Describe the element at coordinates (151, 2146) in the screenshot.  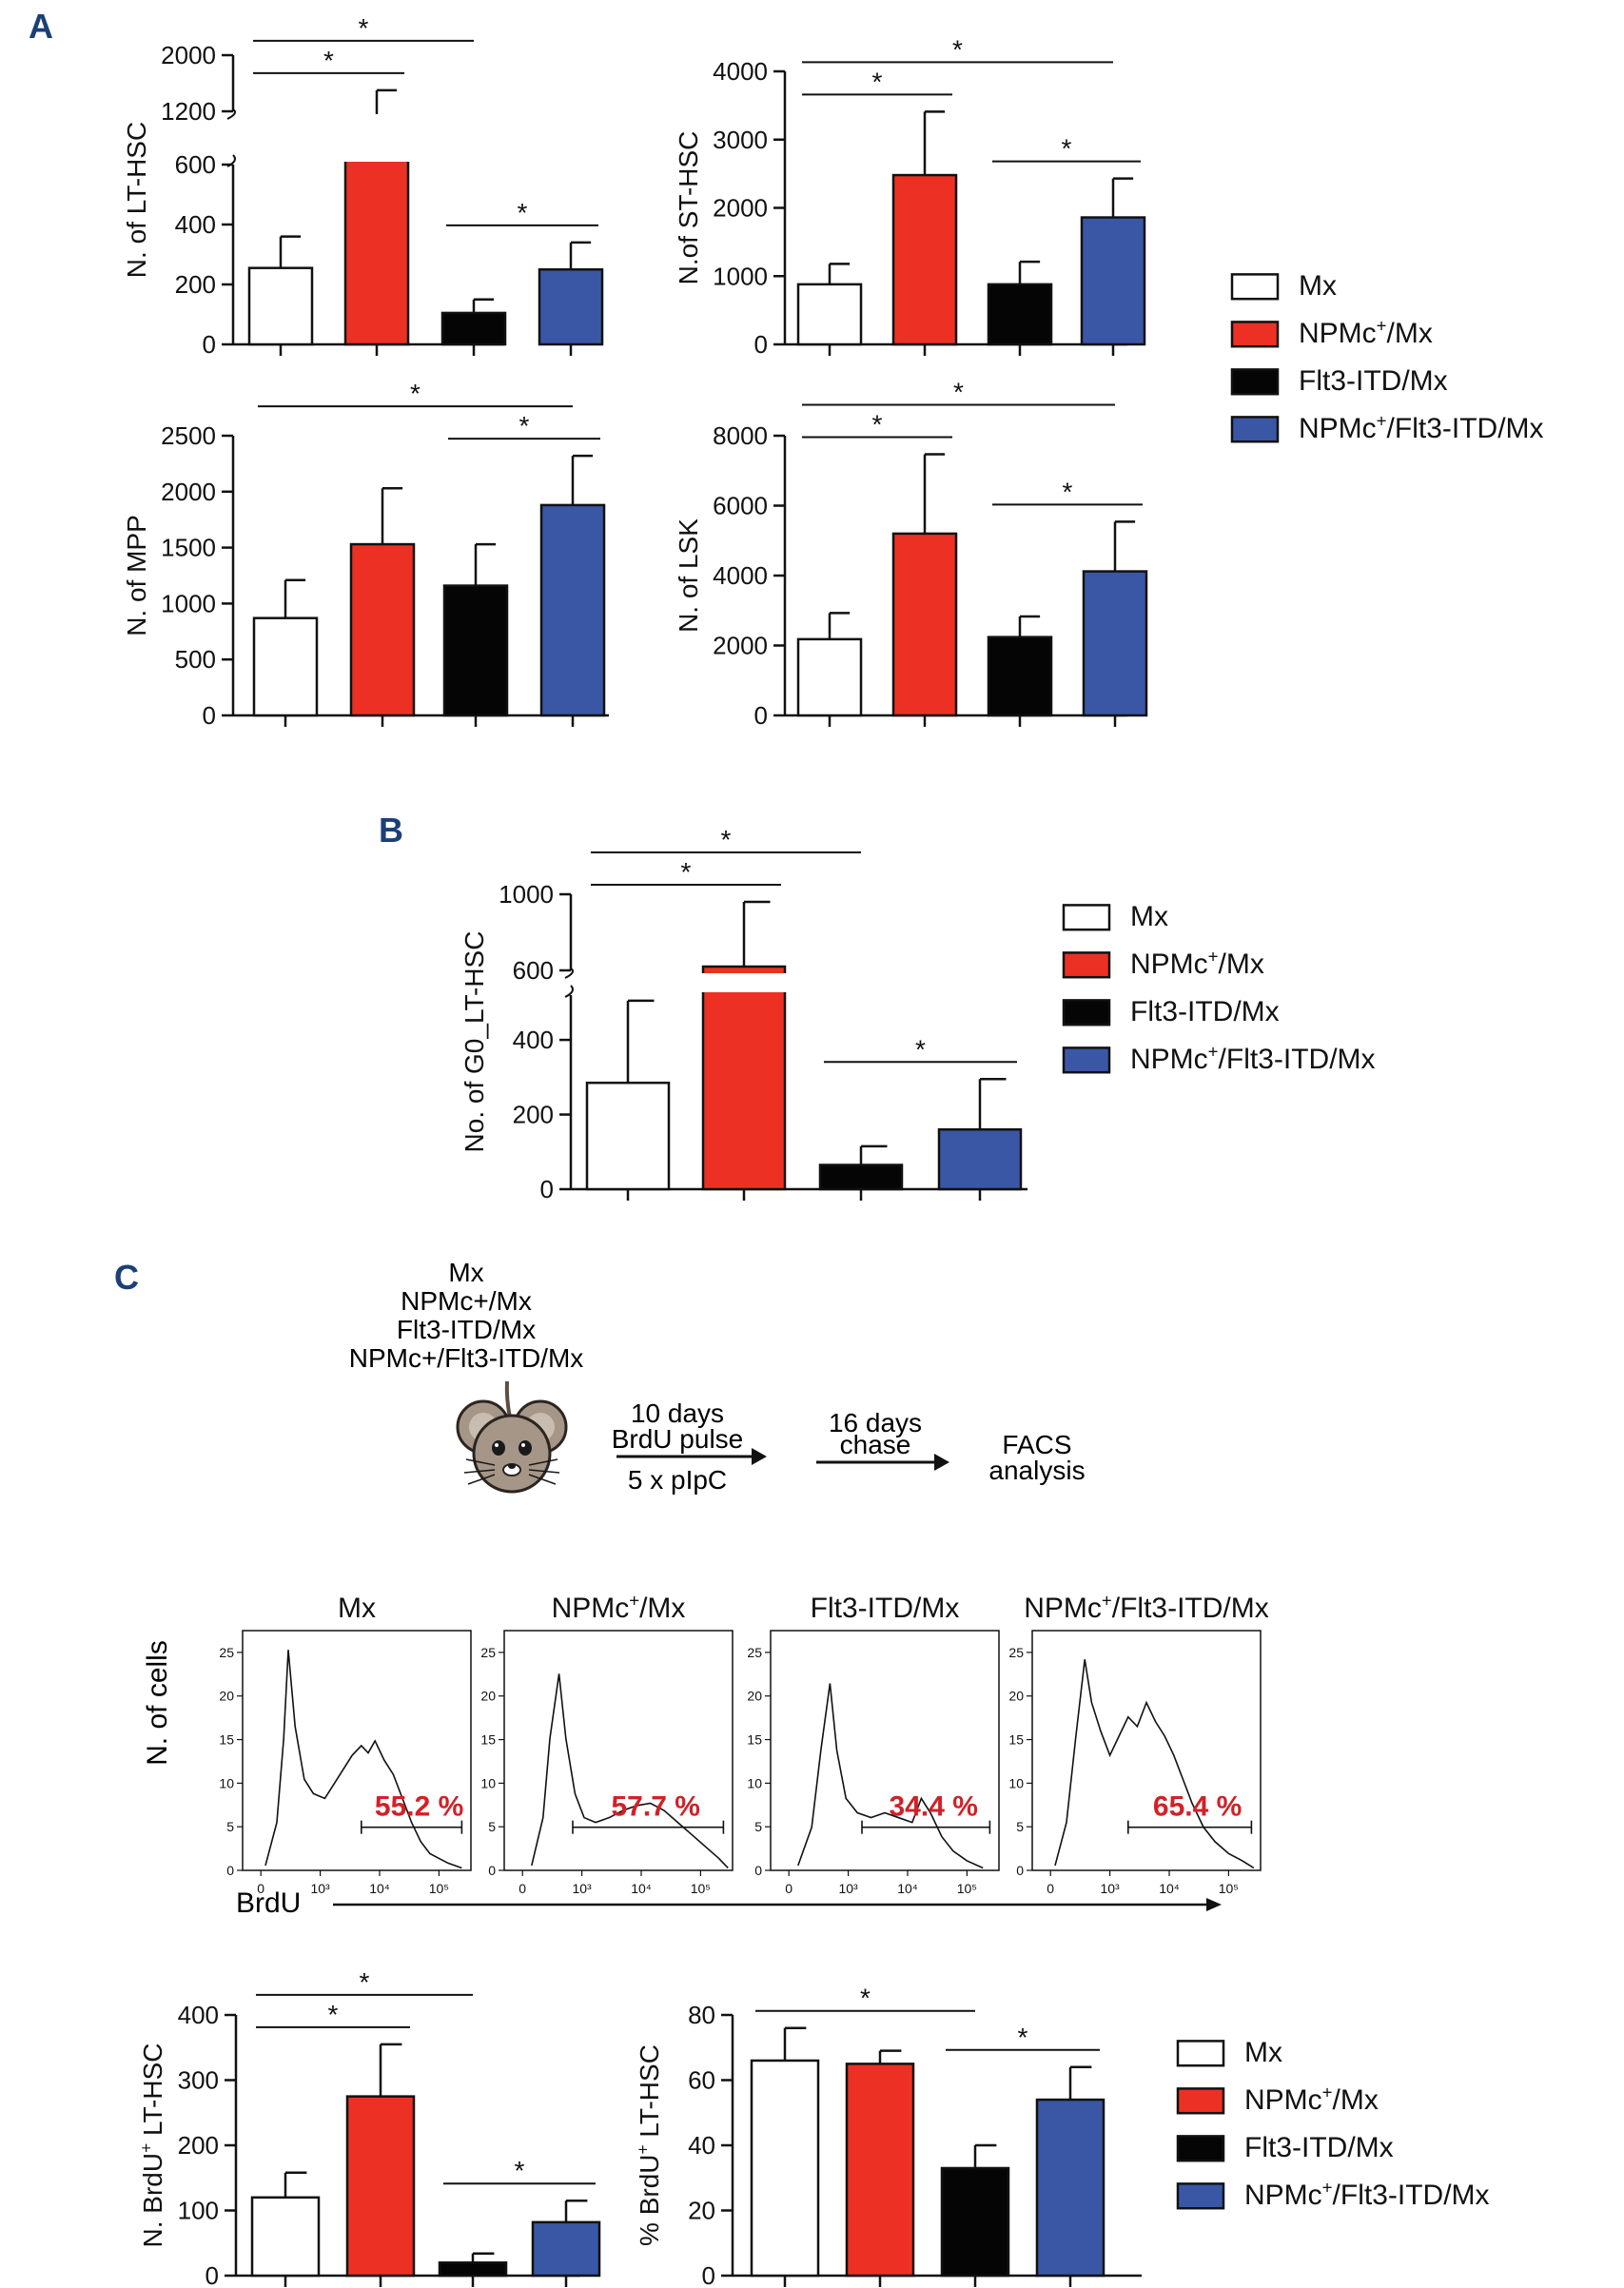
I see `y-axis-label: N. BrdU+ LT-HSC` at that location.